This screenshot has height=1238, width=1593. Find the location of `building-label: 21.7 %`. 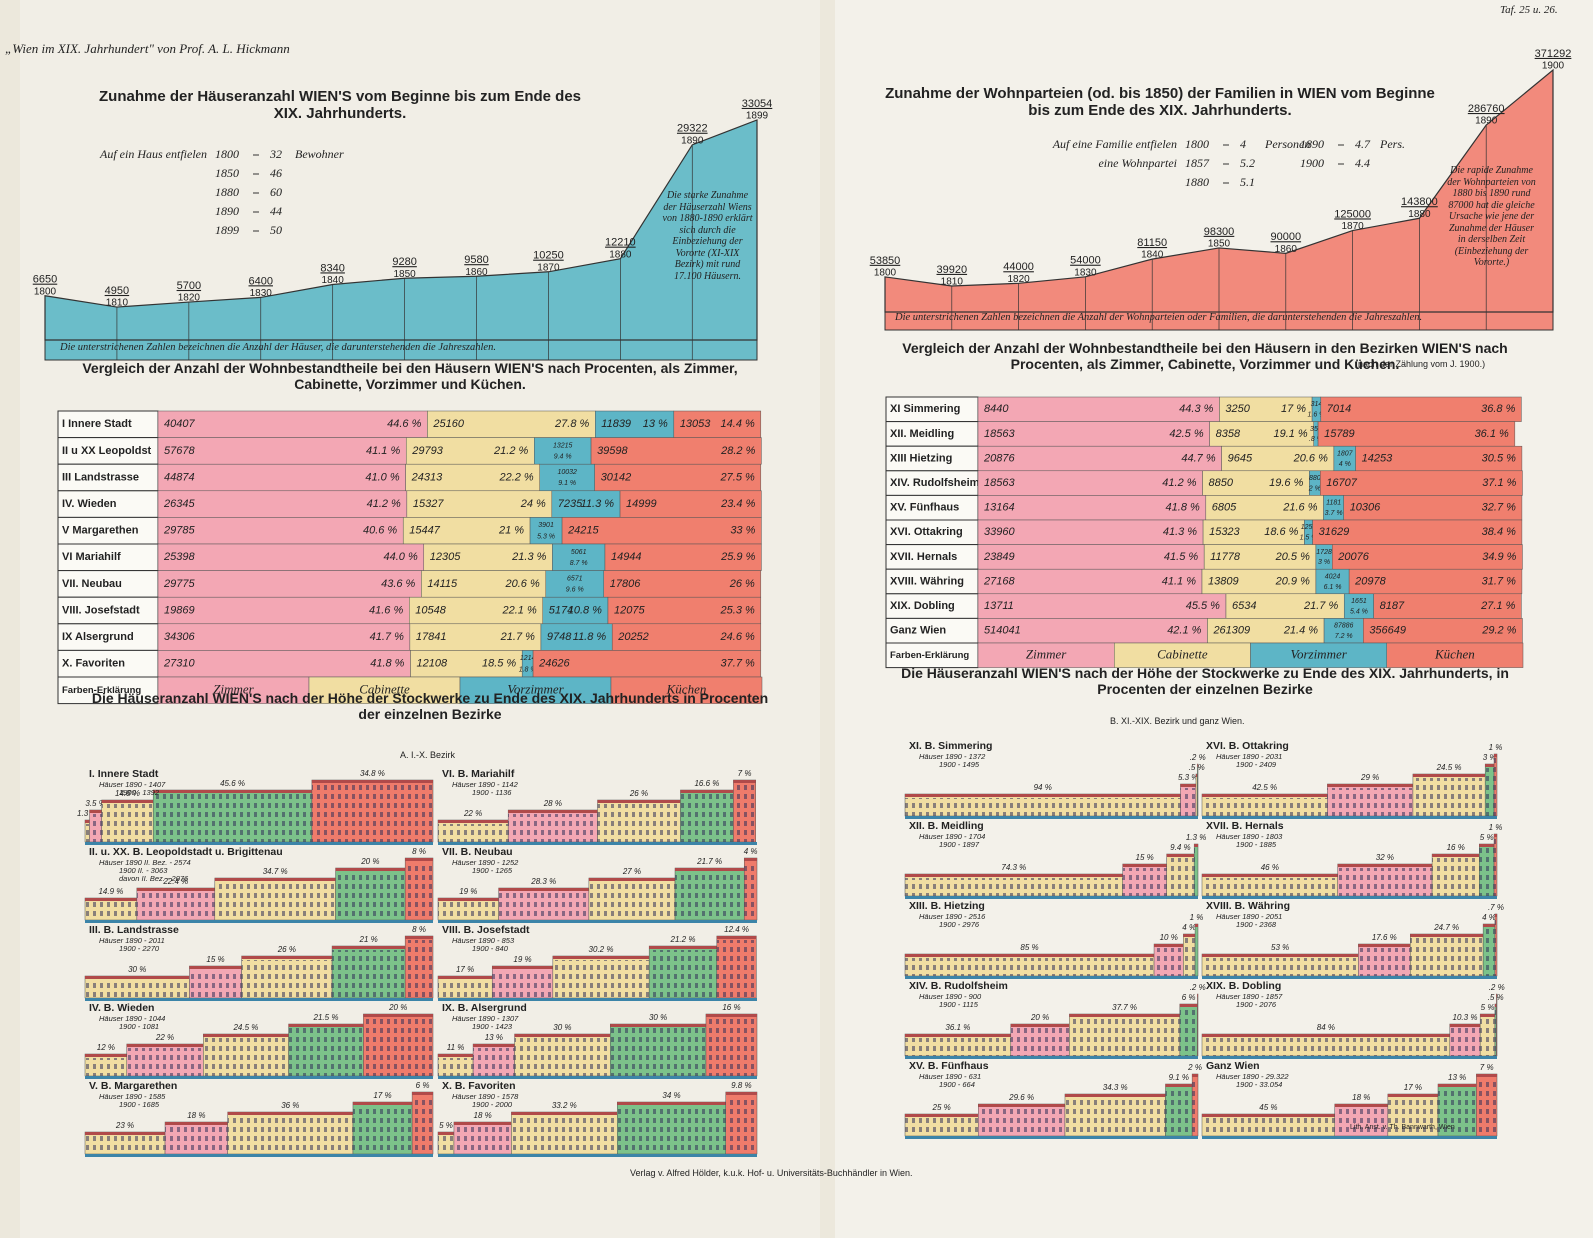

building-label: 21.7 % is located at coordinates (709, 861).